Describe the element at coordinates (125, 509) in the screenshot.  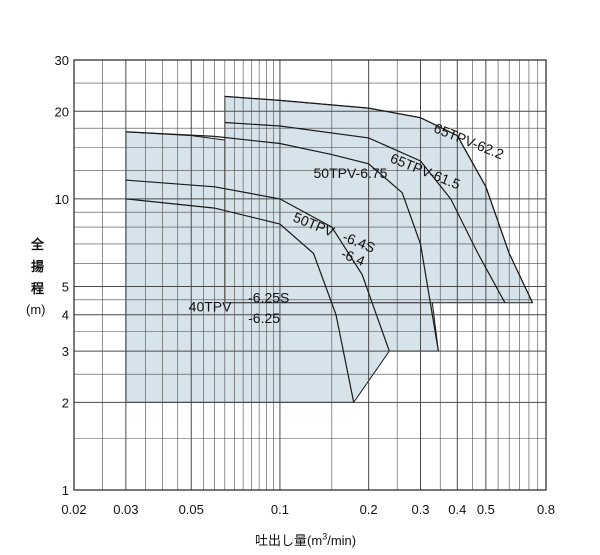
I see `x-tick-label: 0.03` at that location.